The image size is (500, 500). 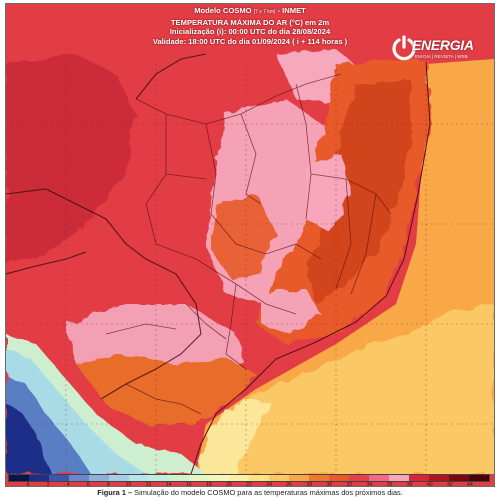 I want to click on colorbar-tick-label: 8, so click(x=108, y=484).